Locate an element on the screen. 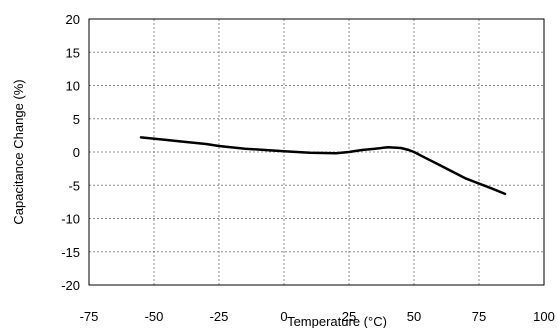  y-tick-label: -20 is located at coordinates (70, 285).